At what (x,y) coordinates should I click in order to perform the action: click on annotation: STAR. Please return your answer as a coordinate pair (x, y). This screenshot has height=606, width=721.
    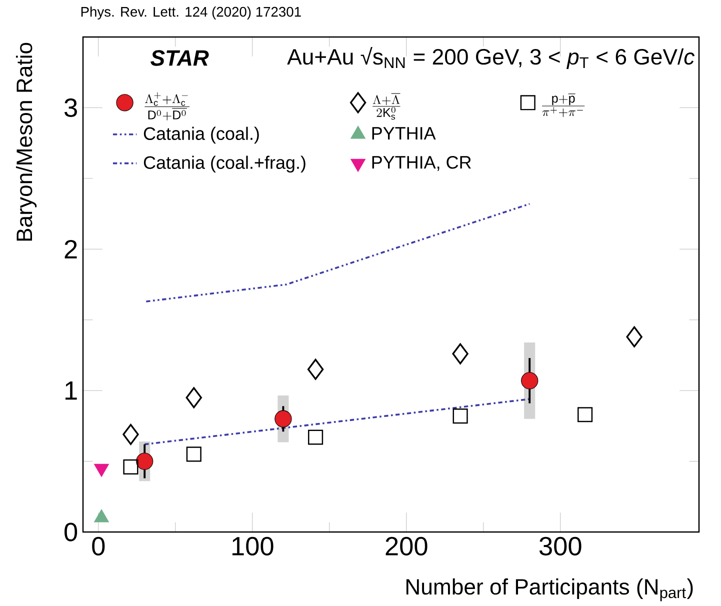
    Looking at the image, I should click on (179, 58).